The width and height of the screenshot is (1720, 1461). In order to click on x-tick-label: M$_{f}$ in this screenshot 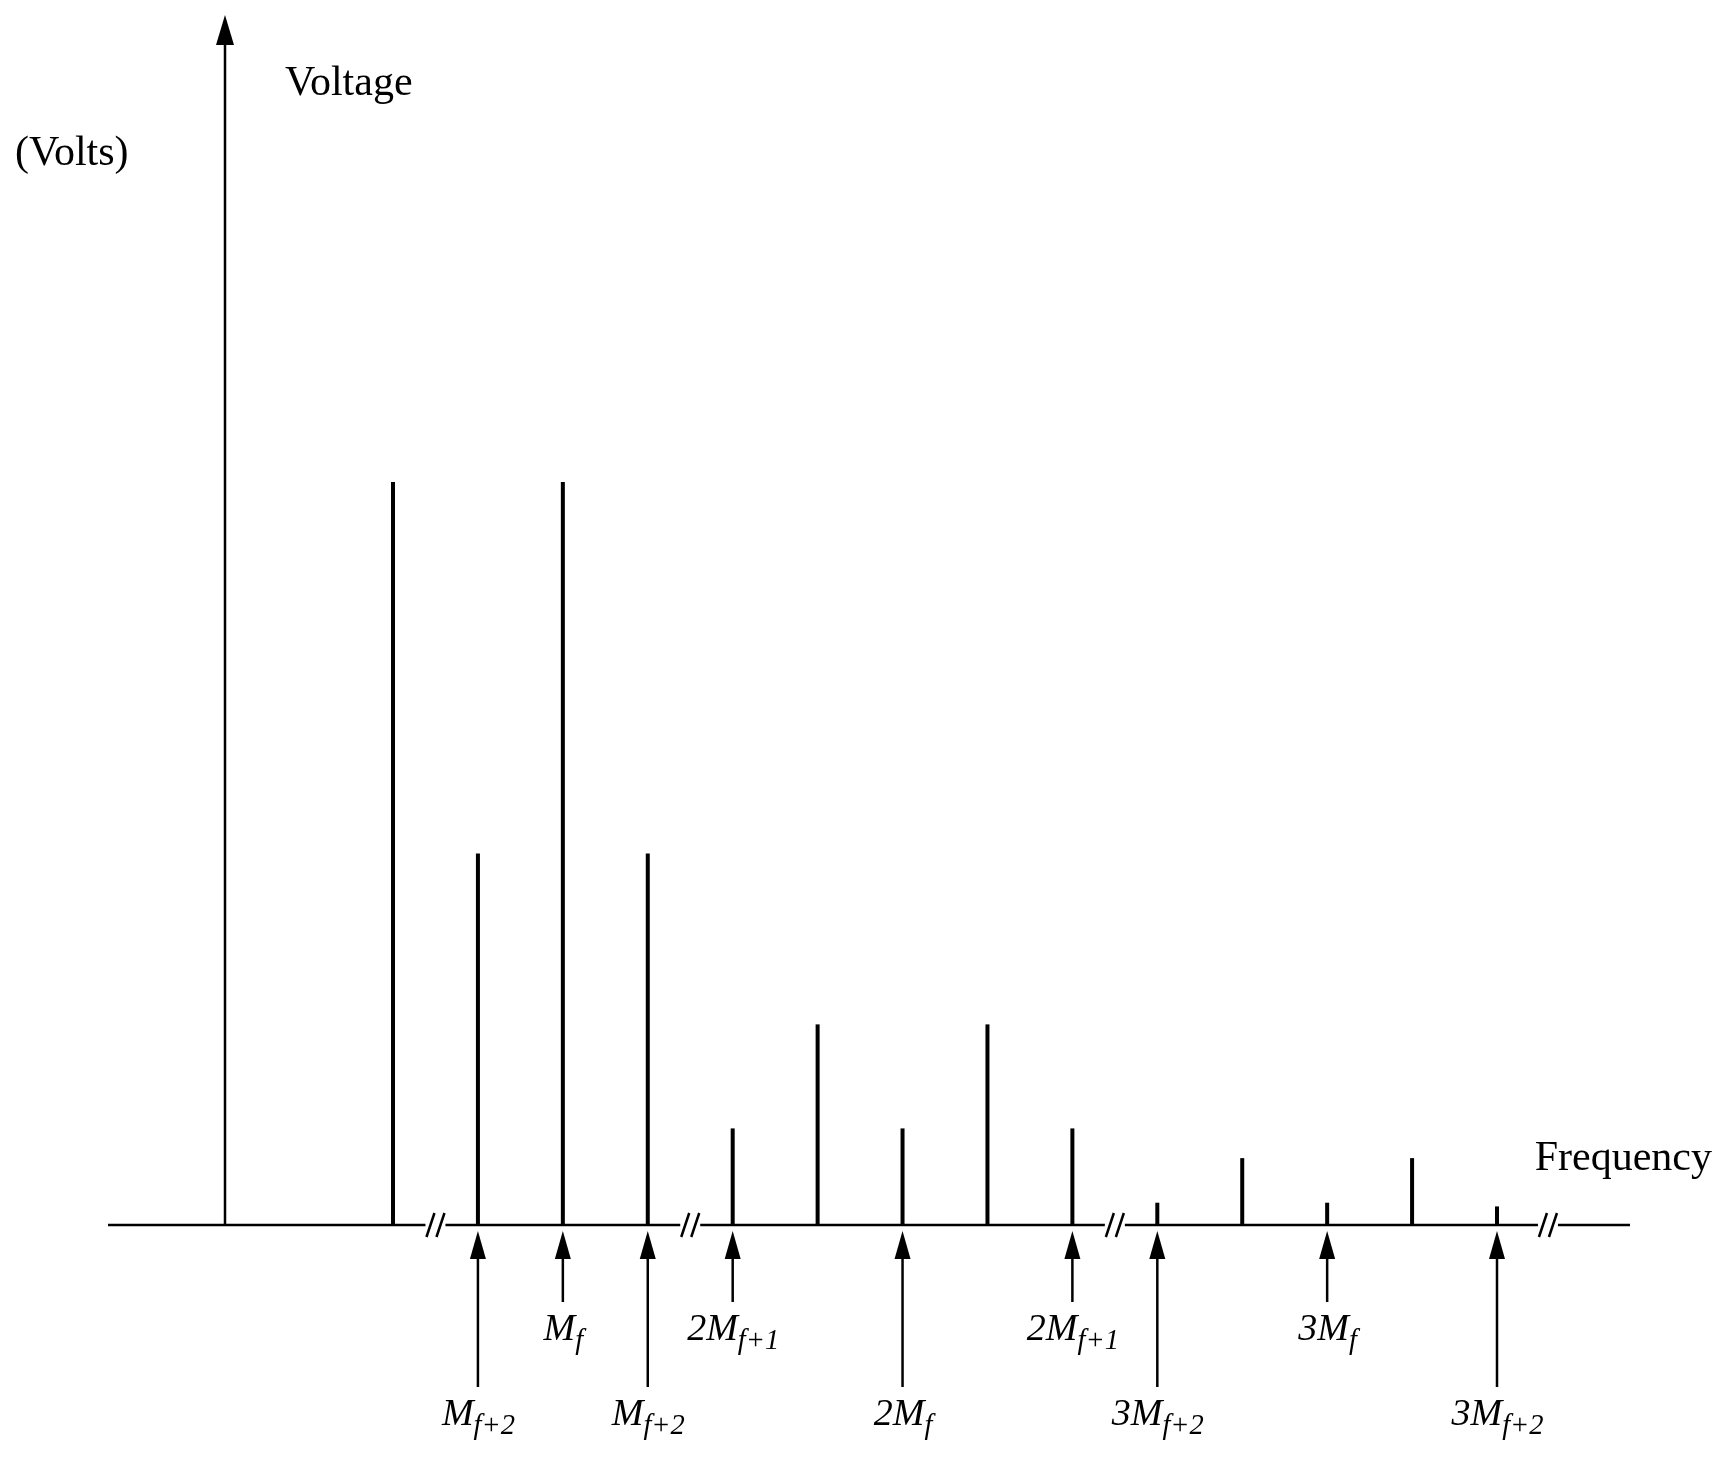, I will do `click(565, 1330)`.